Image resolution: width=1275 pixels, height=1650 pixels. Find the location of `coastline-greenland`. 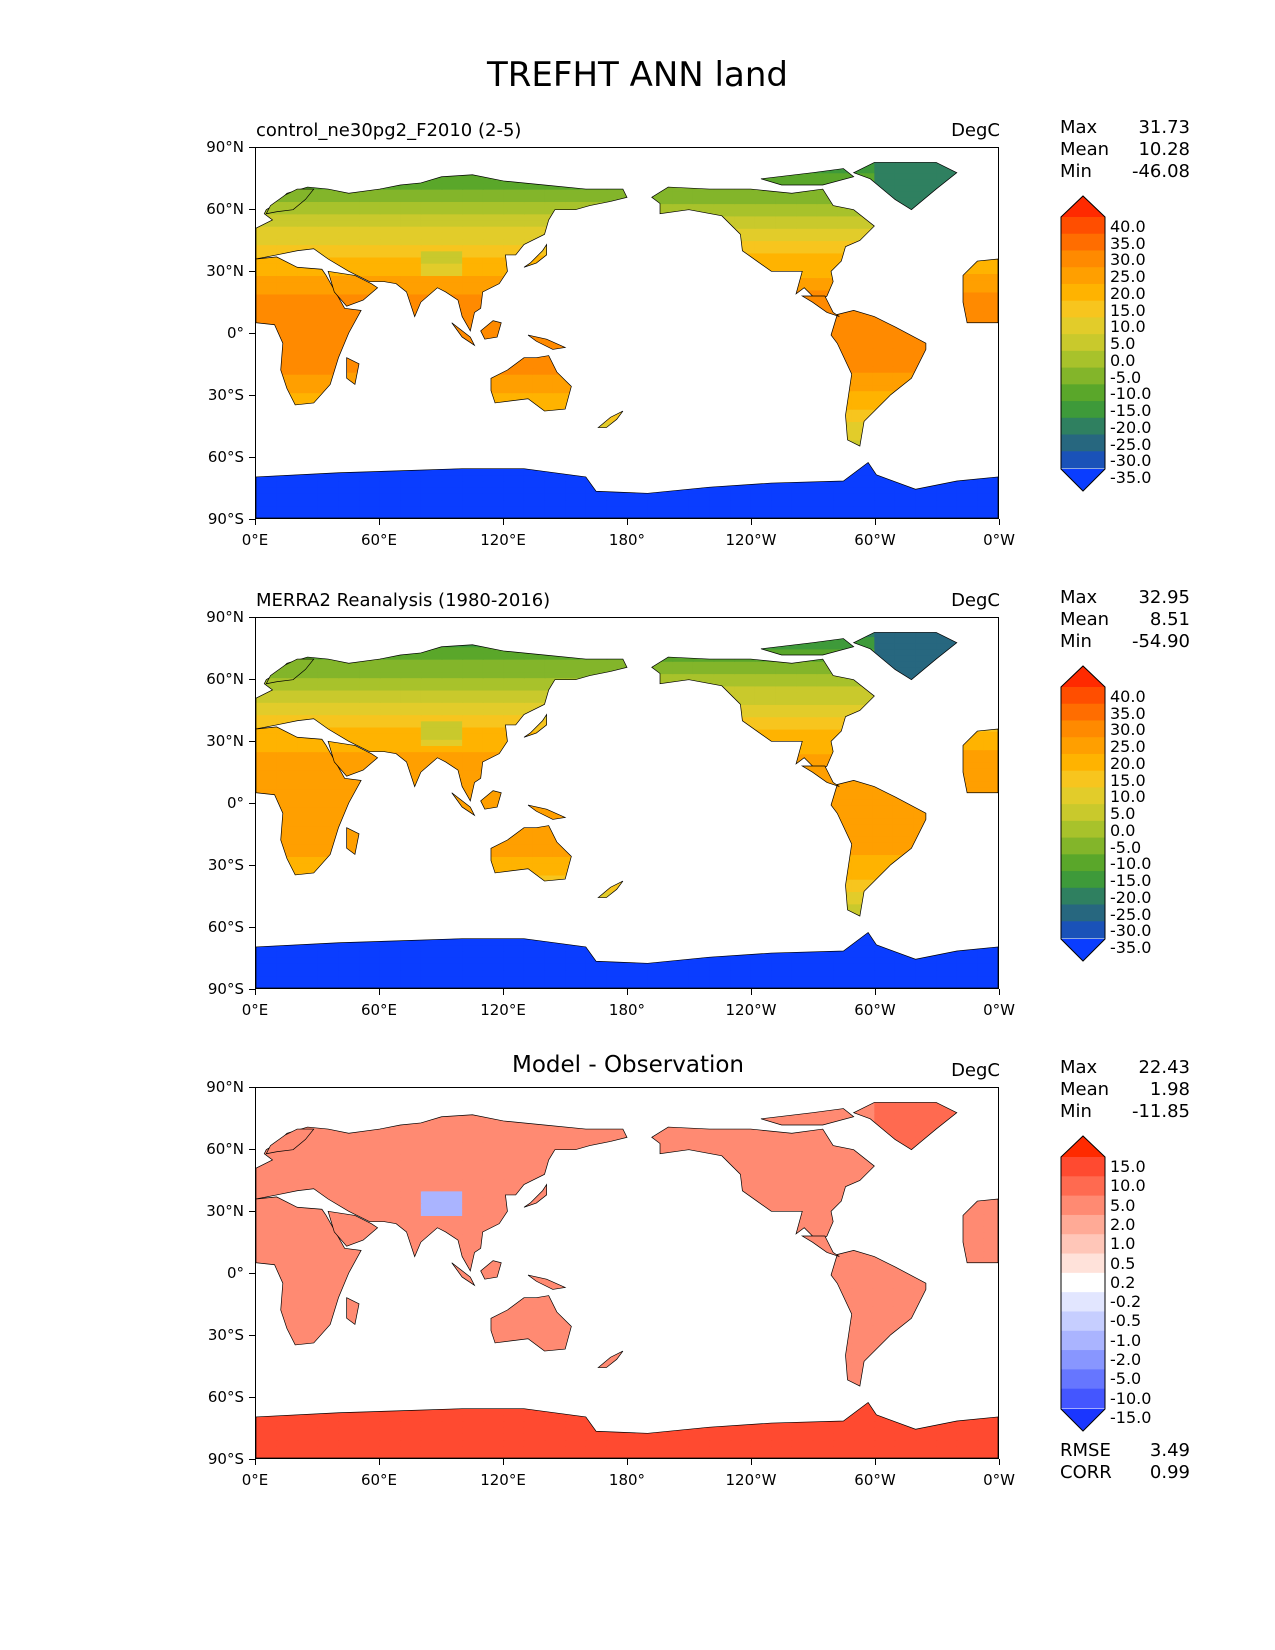

coastline-greenland is located at coordinates (905, 186).